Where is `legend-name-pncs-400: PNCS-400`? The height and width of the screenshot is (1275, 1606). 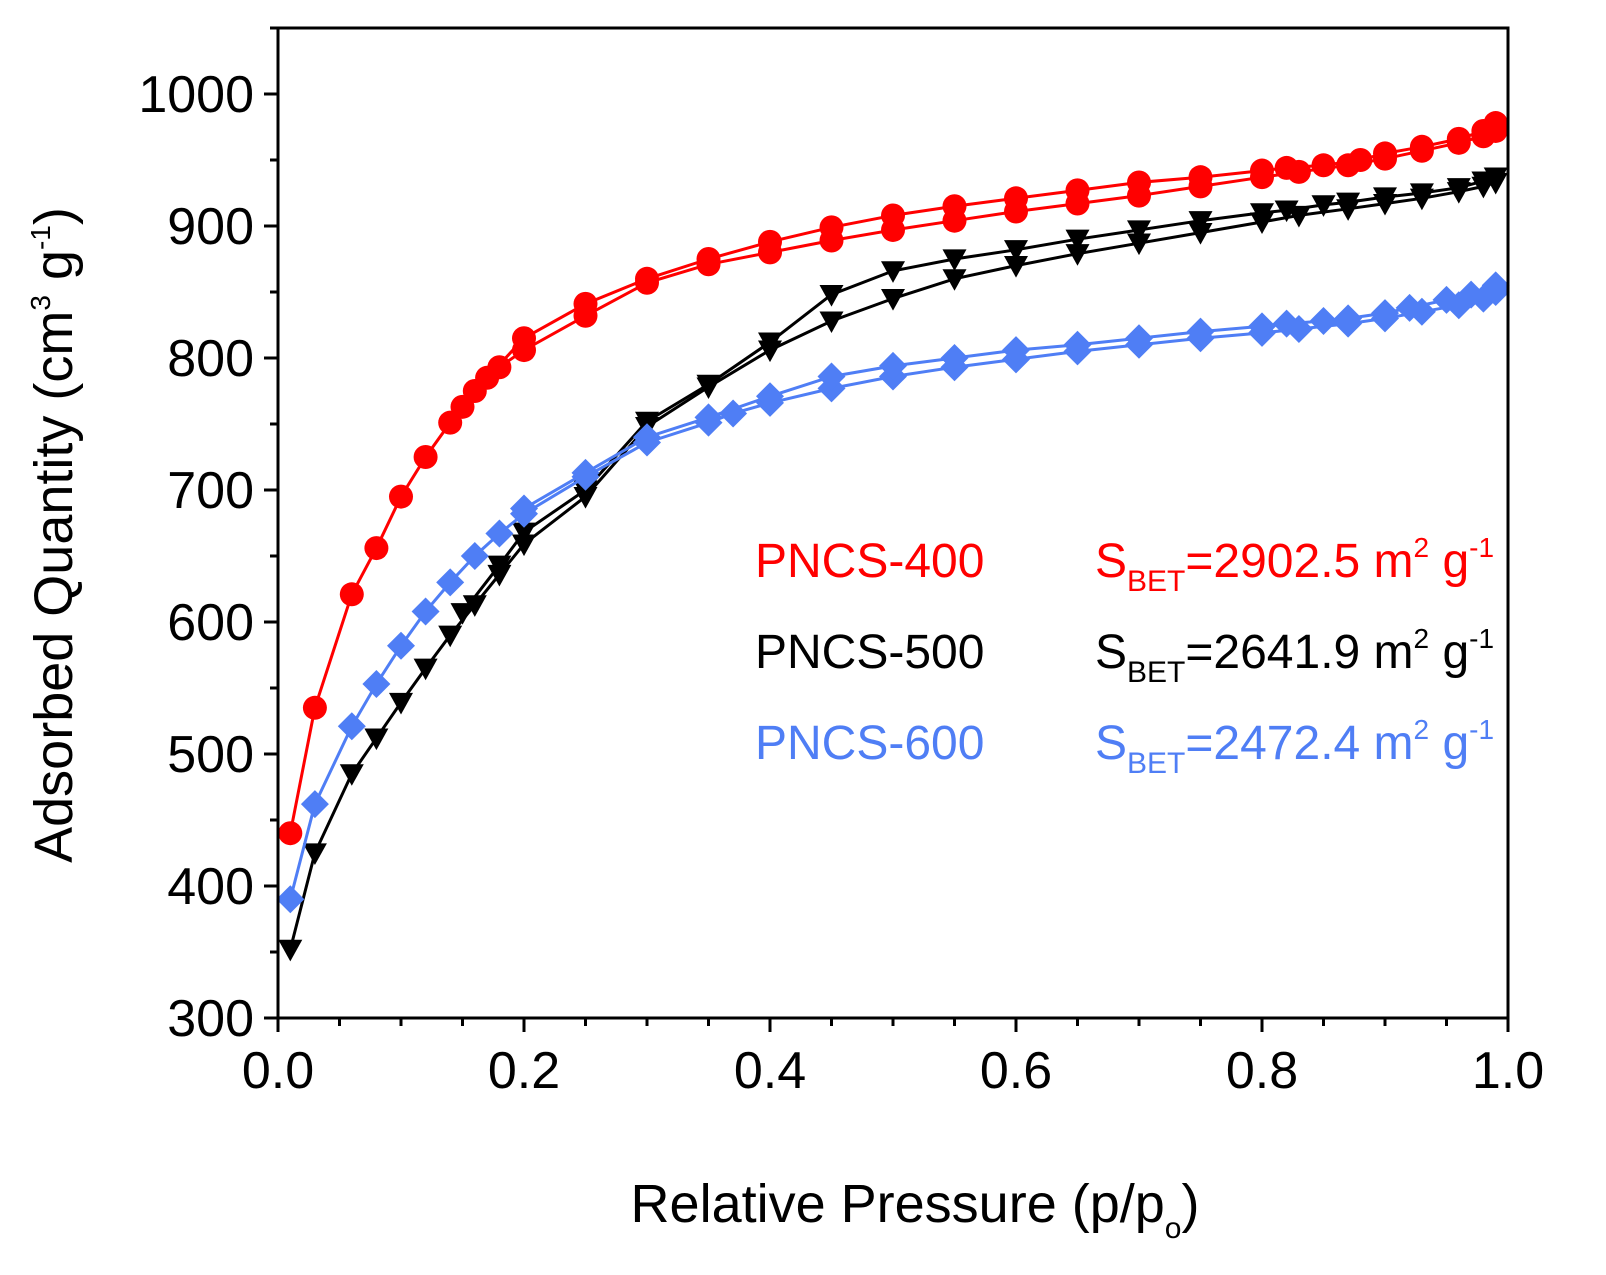 legend-name-pncs-400: PNCS-400 is located at coordinates (869, 561).